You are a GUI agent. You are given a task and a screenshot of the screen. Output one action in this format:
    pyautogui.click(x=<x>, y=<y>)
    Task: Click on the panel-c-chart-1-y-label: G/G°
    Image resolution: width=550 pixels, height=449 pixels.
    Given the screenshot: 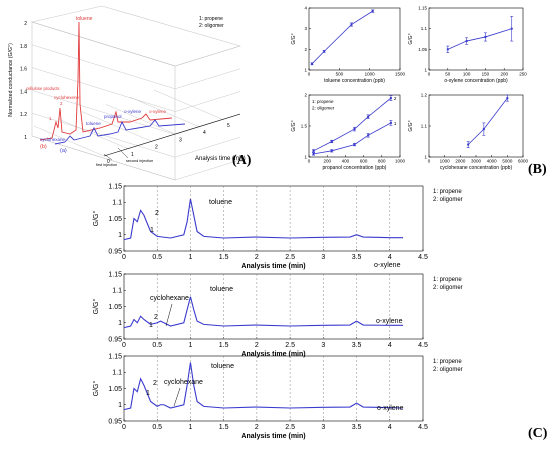 What is the action you would take?
    pyautogui.click(x=96, y=218)
    